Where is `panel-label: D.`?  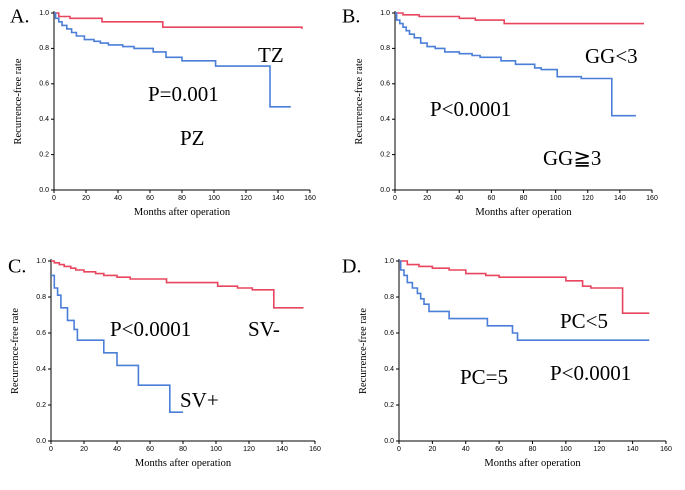
panel-label: D. is located at coordinates (351, 267).